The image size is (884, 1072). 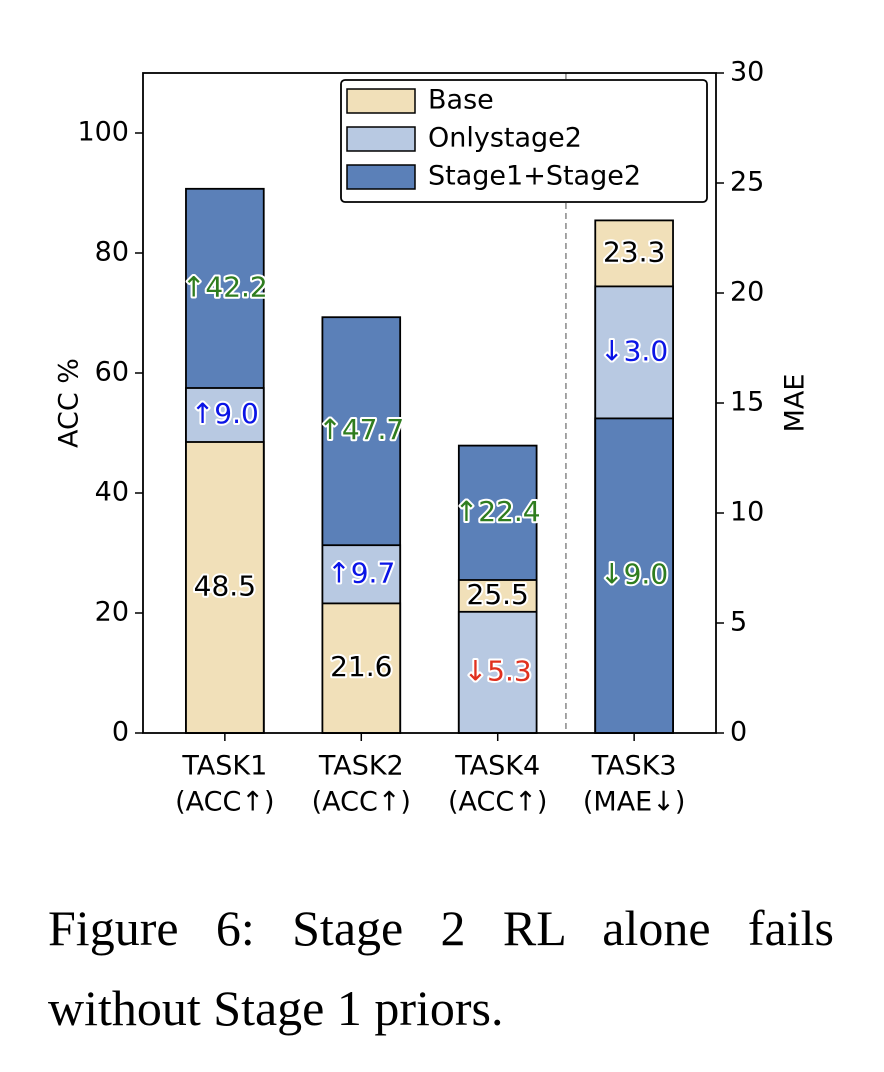 What do you see at coordinates (69, 403) in the screenshot?
I see `y-axis-label: ACC %` at bounding box center [69, 403].